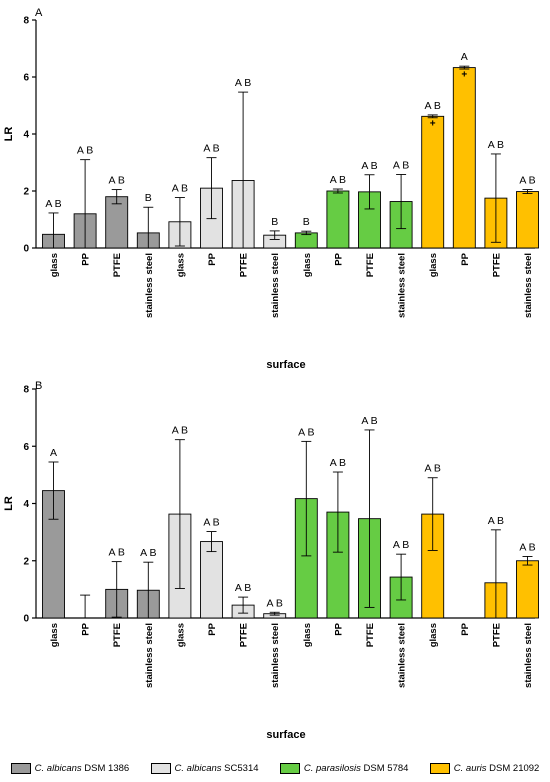 The height and width of the screenshot is (782, 550). I want to click on legend-label: C. auris DSM 21092, so click(496, 768).